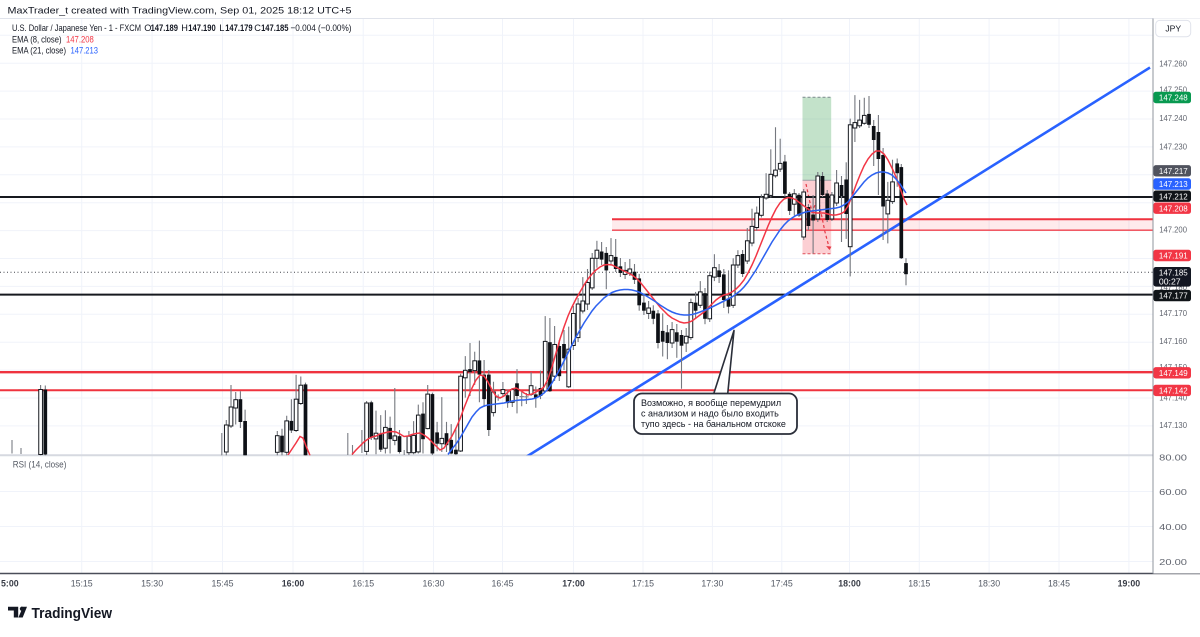  What do you see at coordinates (573, 583) in the screenshot?
I see `svg-text: 17:00` at bounding box center [573, 583].